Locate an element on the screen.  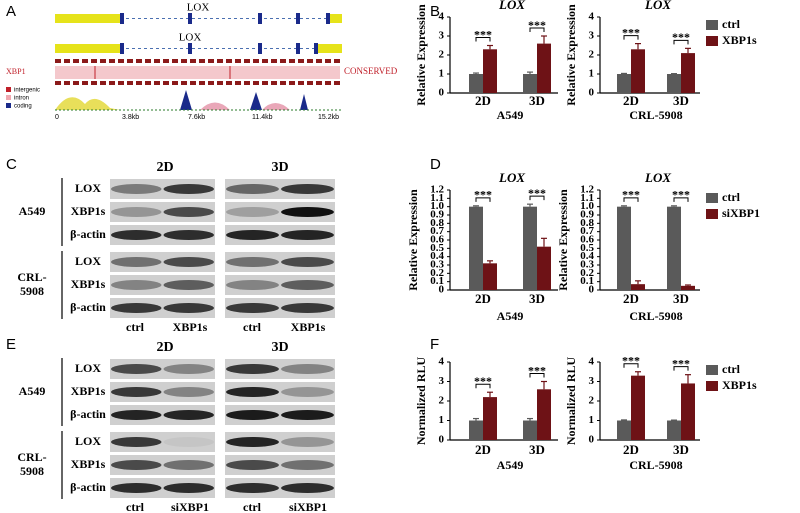
x-tick-label: 3D is located at coordinates (537, 100).